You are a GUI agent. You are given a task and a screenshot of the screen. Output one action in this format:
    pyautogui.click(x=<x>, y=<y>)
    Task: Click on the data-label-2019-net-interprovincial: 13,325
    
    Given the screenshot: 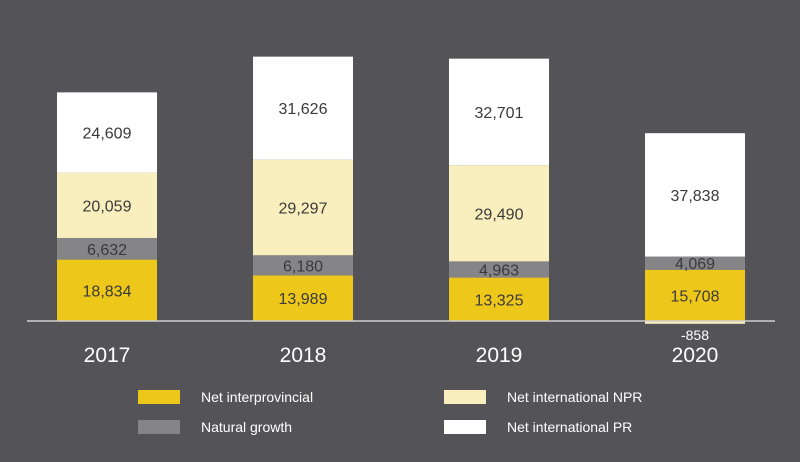 What is the action you would take?
    pyautogui.click(x=499, y=300)
    